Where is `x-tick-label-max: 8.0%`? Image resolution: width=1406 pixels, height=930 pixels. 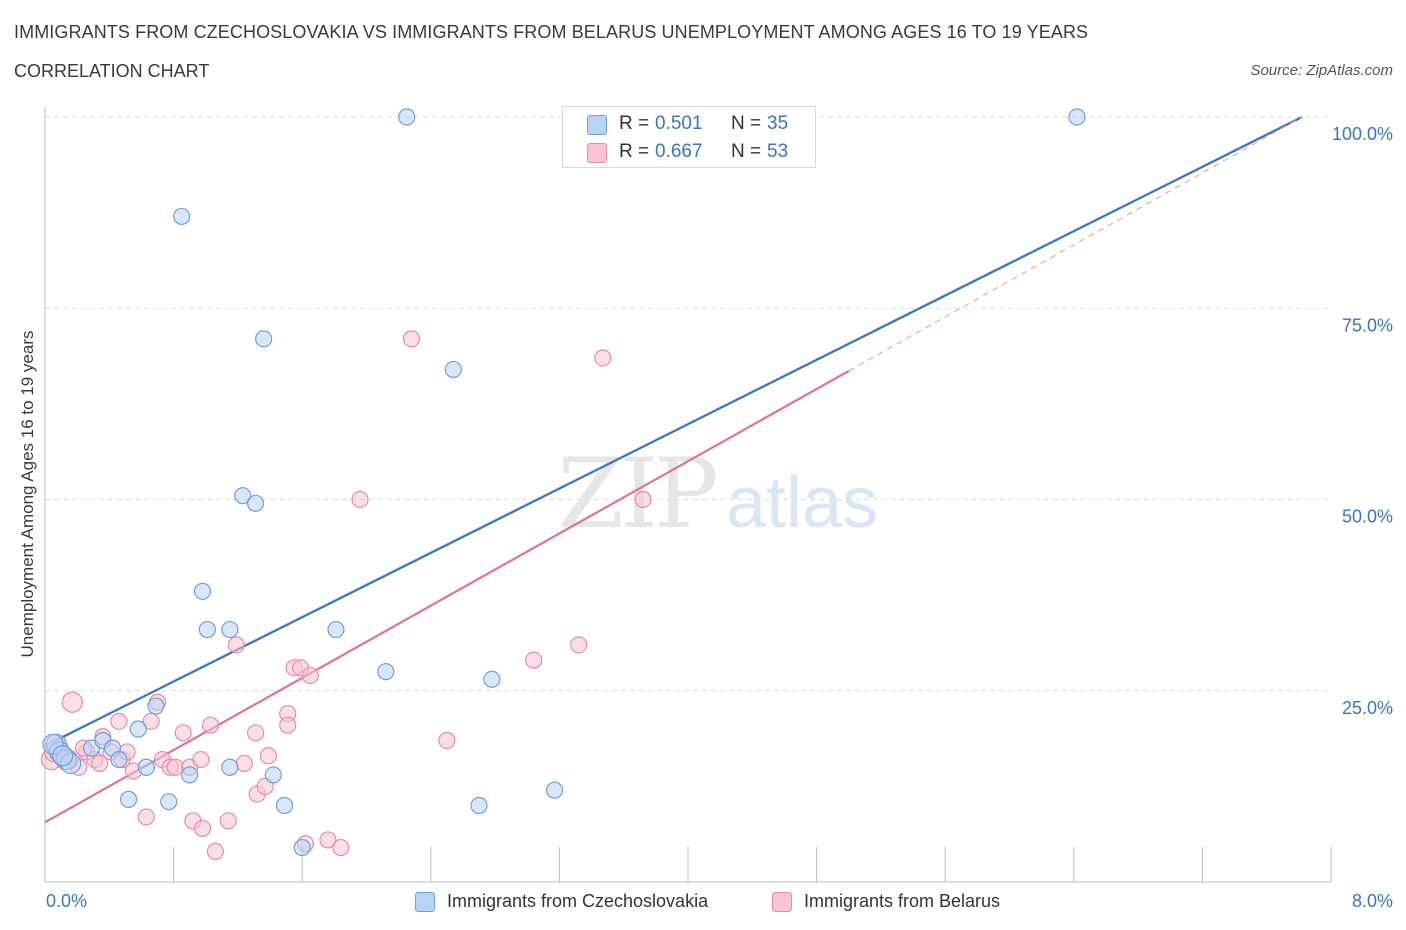 x-tick-label-max: 8.0% is located at coordinates (1372, 901).